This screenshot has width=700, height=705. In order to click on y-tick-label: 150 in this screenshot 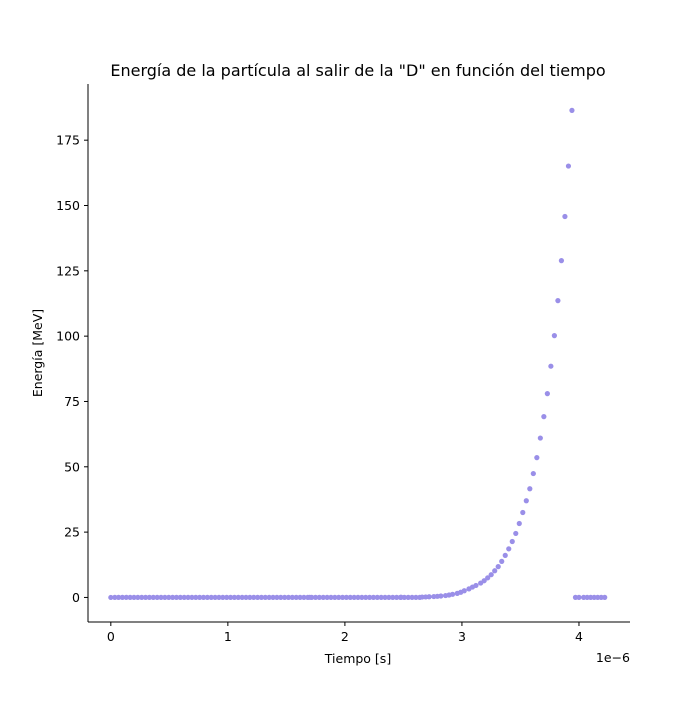, I will do `click(68, 205)`.